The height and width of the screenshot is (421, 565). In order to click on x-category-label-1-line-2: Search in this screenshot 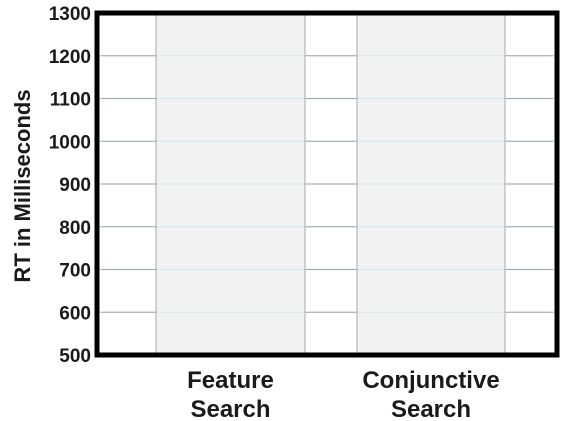, I will do `click(230, 408)`.